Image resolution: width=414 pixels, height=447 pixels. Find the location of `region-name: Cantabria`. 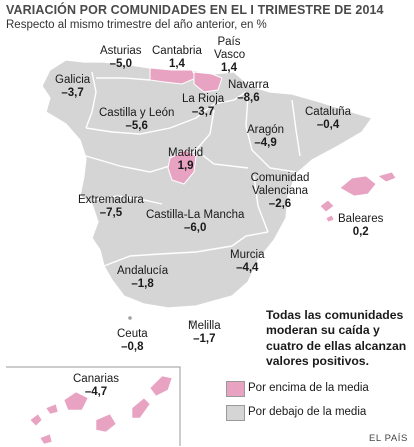

region-name: Cantabria is located at coordinates (177, 51).